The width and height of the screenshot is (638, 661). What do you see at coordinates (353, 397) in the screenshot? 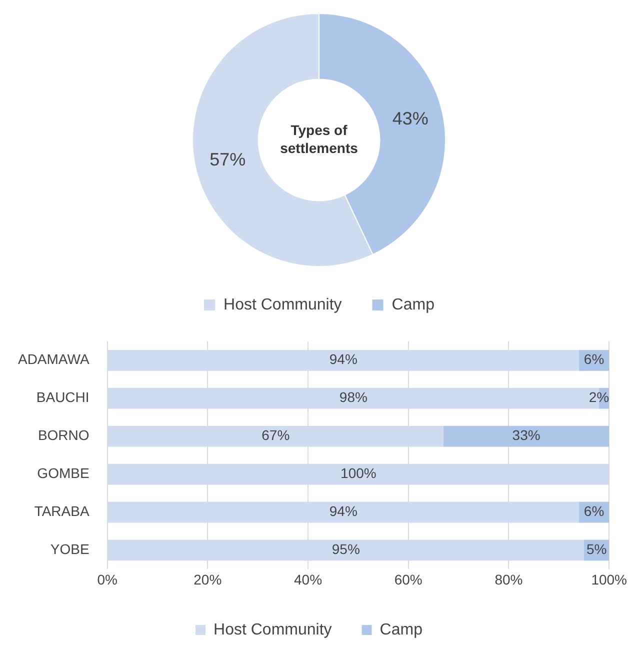
I see `data-label: 98%` at bounding box center [353, 397].